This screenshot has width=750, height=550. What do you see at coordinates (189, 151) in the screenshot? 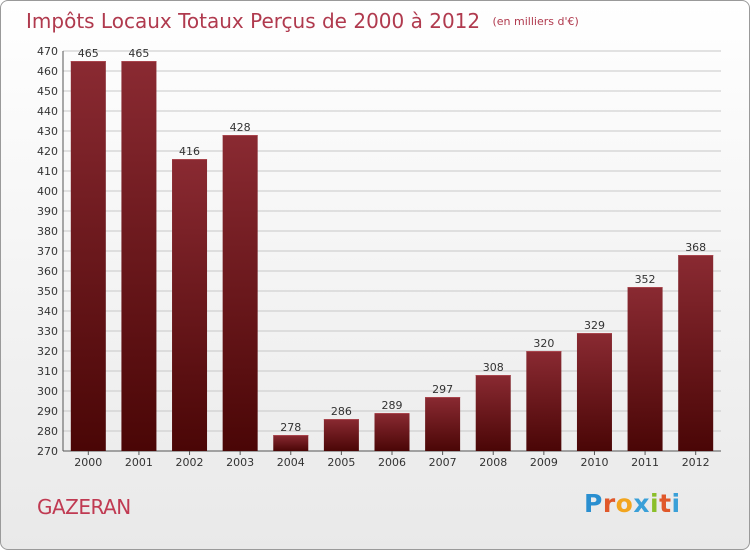
I see `data-label: 416` at bounding box center [189, 151].